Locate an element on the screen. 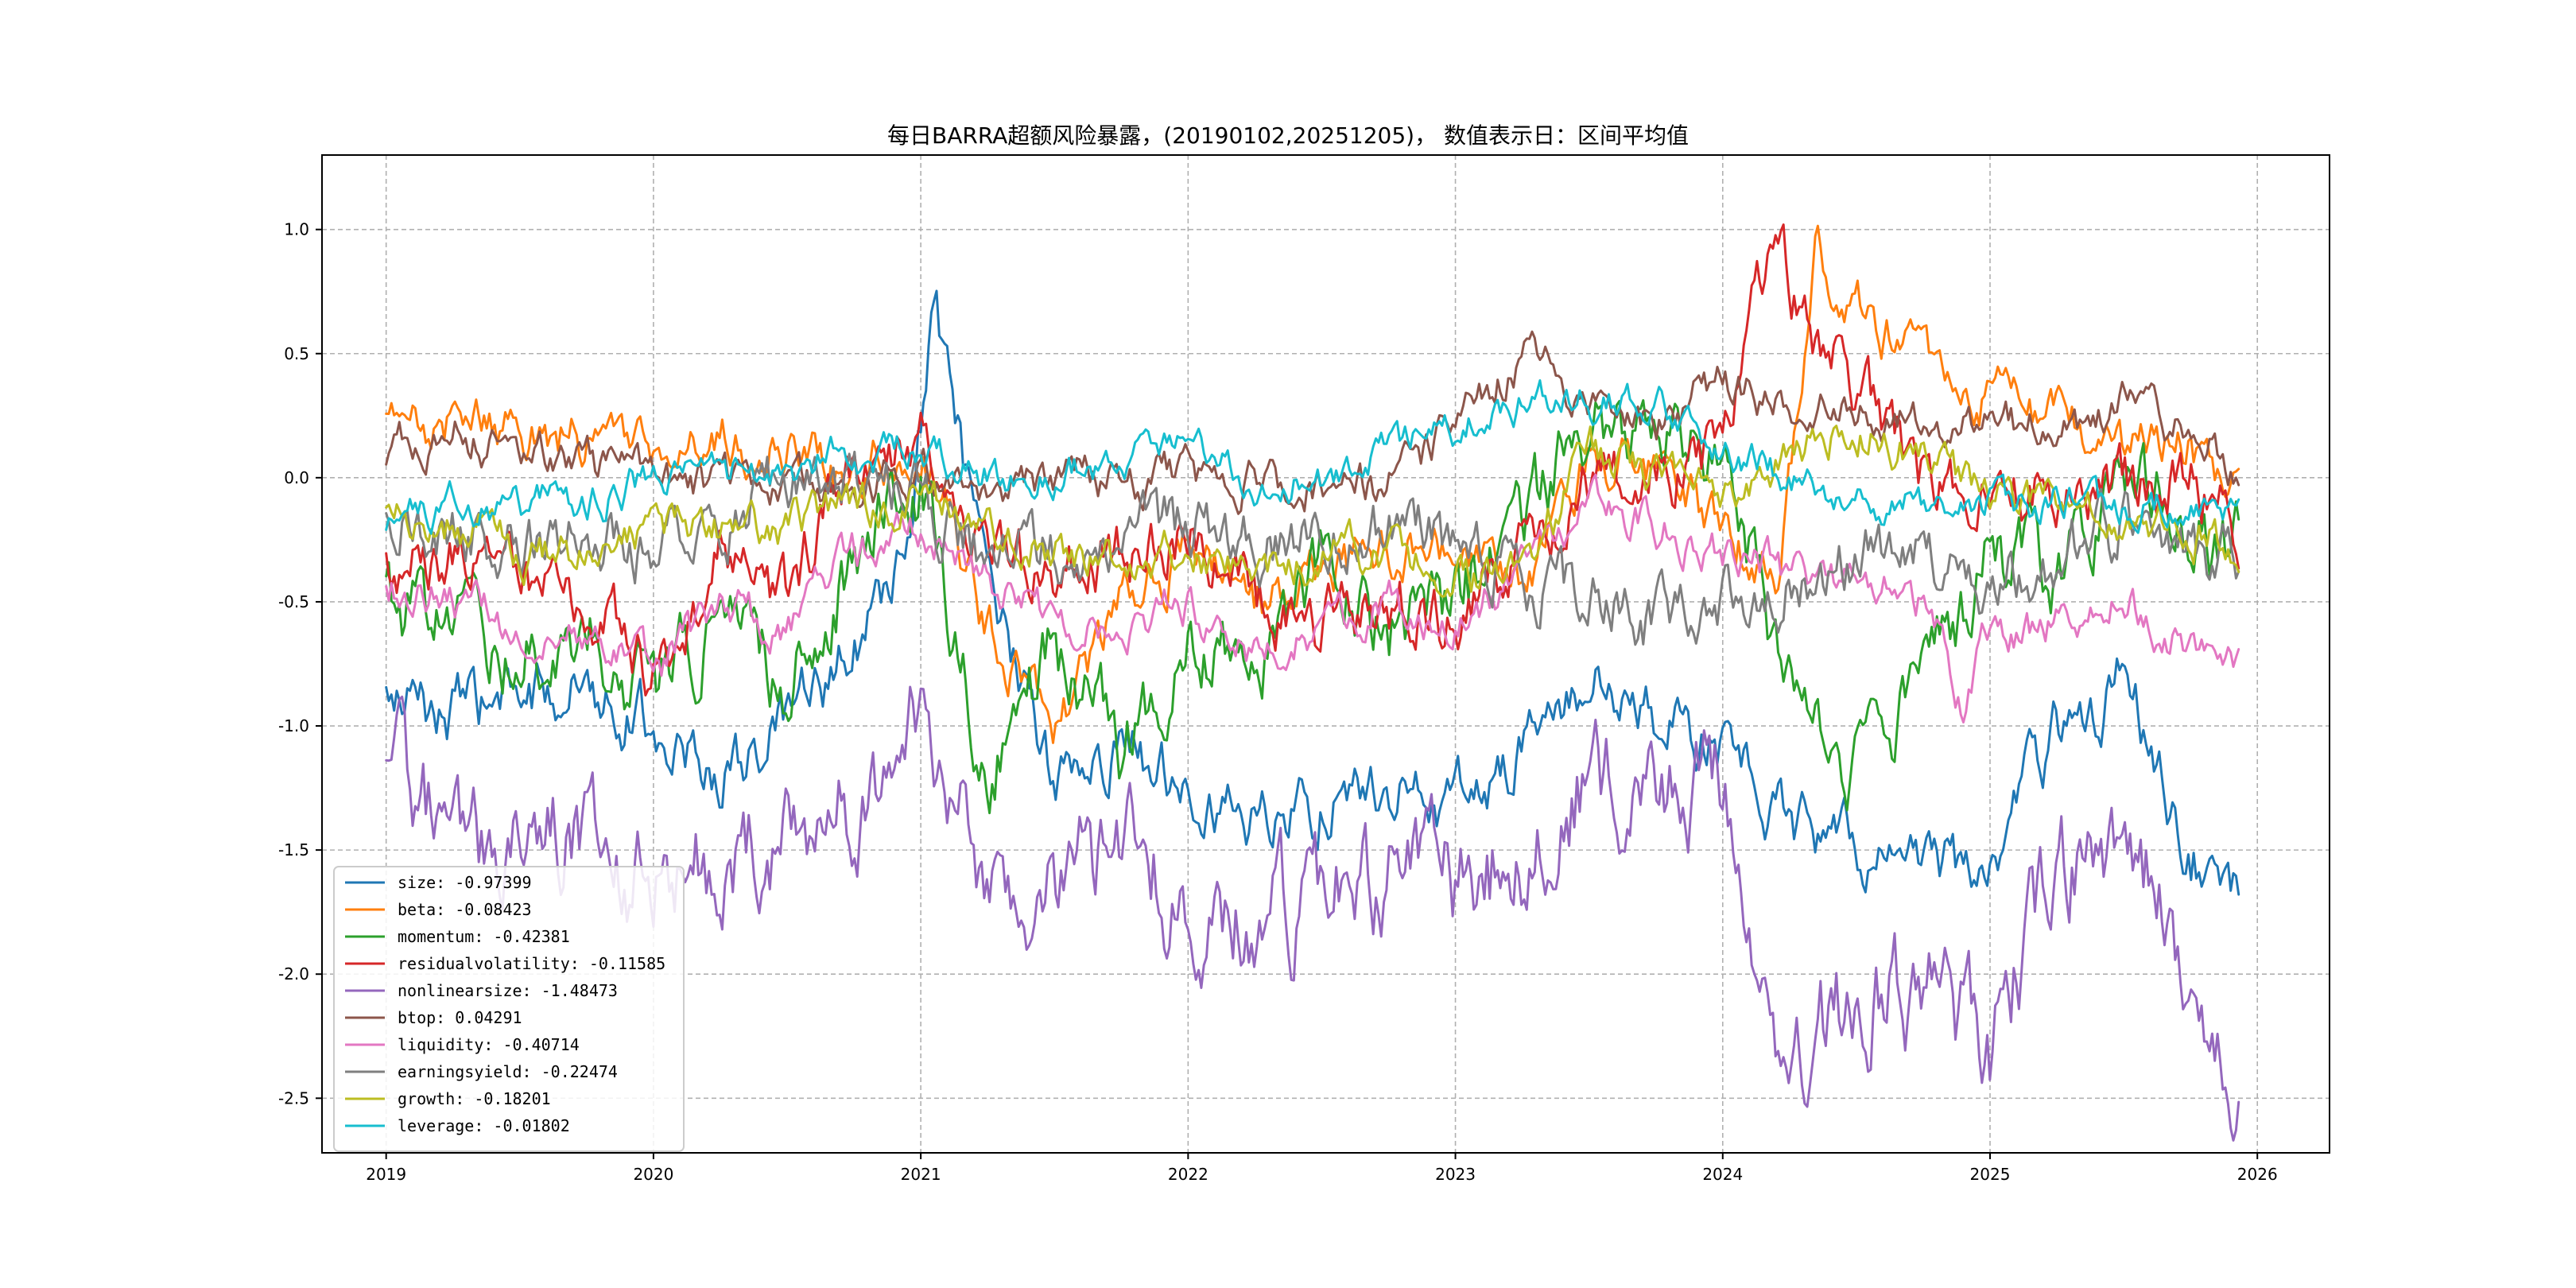 The width and height of the screenshot is (2576, 1288). legend-label-liquidity: liquidity: -0.40714 is located at coordinates (489, 1044).